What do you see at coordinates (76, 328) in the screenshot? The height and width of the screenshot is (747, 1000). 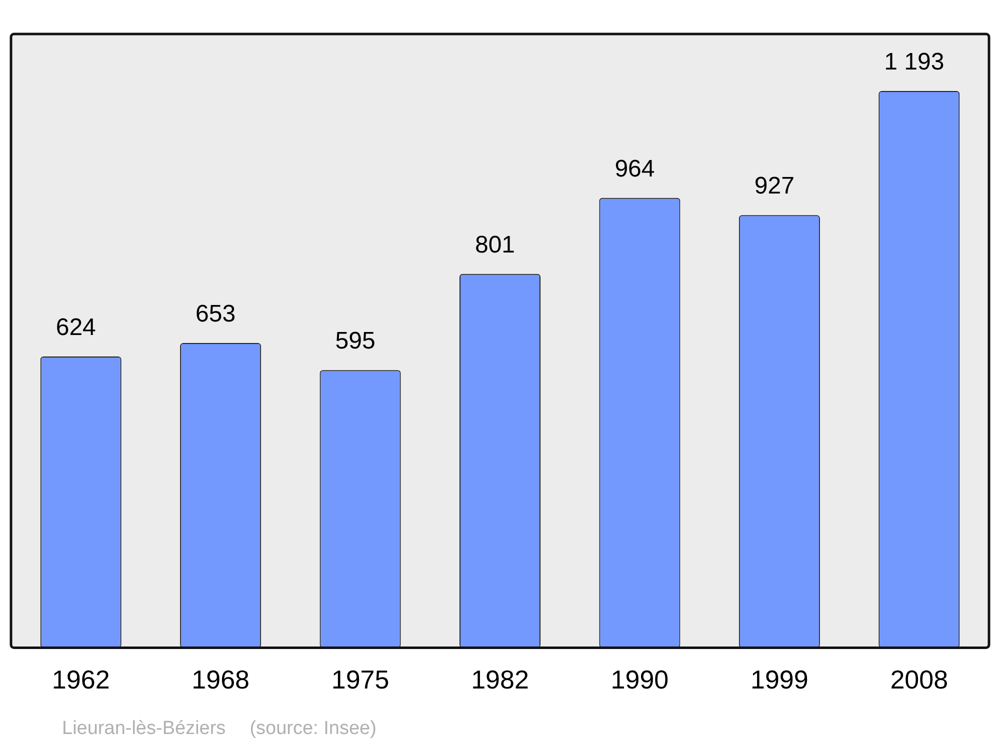 I see `data-label: 624` at bounding box center [76, 328].